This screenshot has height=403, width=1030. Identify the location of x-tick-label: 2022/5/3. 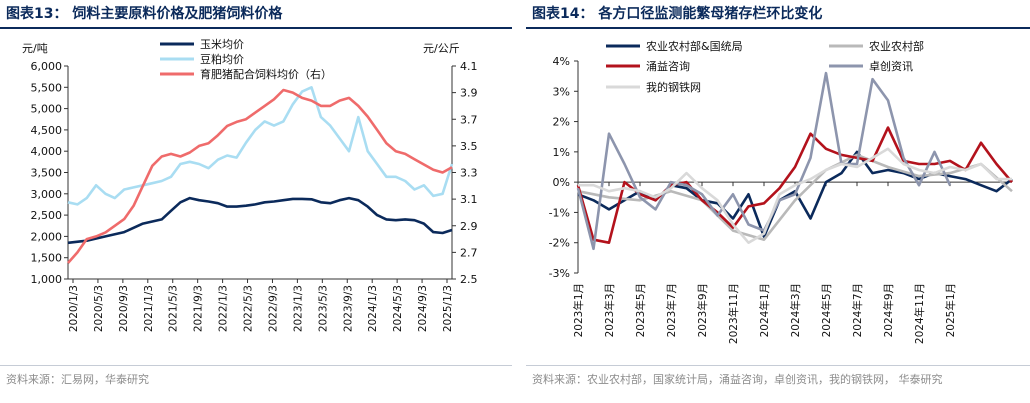
(249, 308).